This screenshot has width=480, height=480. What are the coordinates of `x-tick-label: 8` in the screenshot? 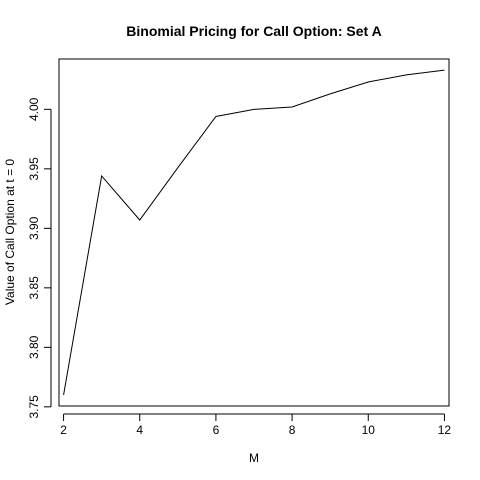 It's located at (292, 430).